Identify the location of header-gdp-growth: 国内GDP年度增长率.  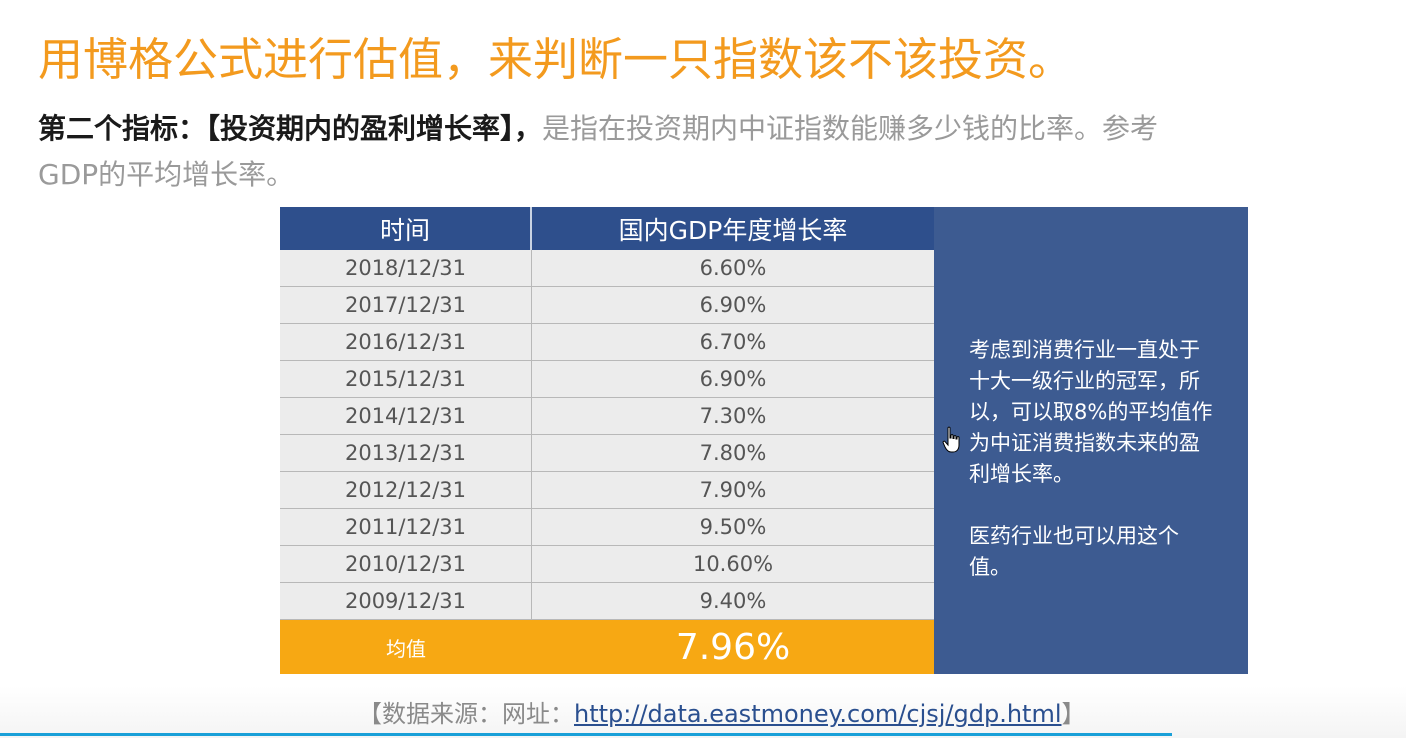
(733, 230).